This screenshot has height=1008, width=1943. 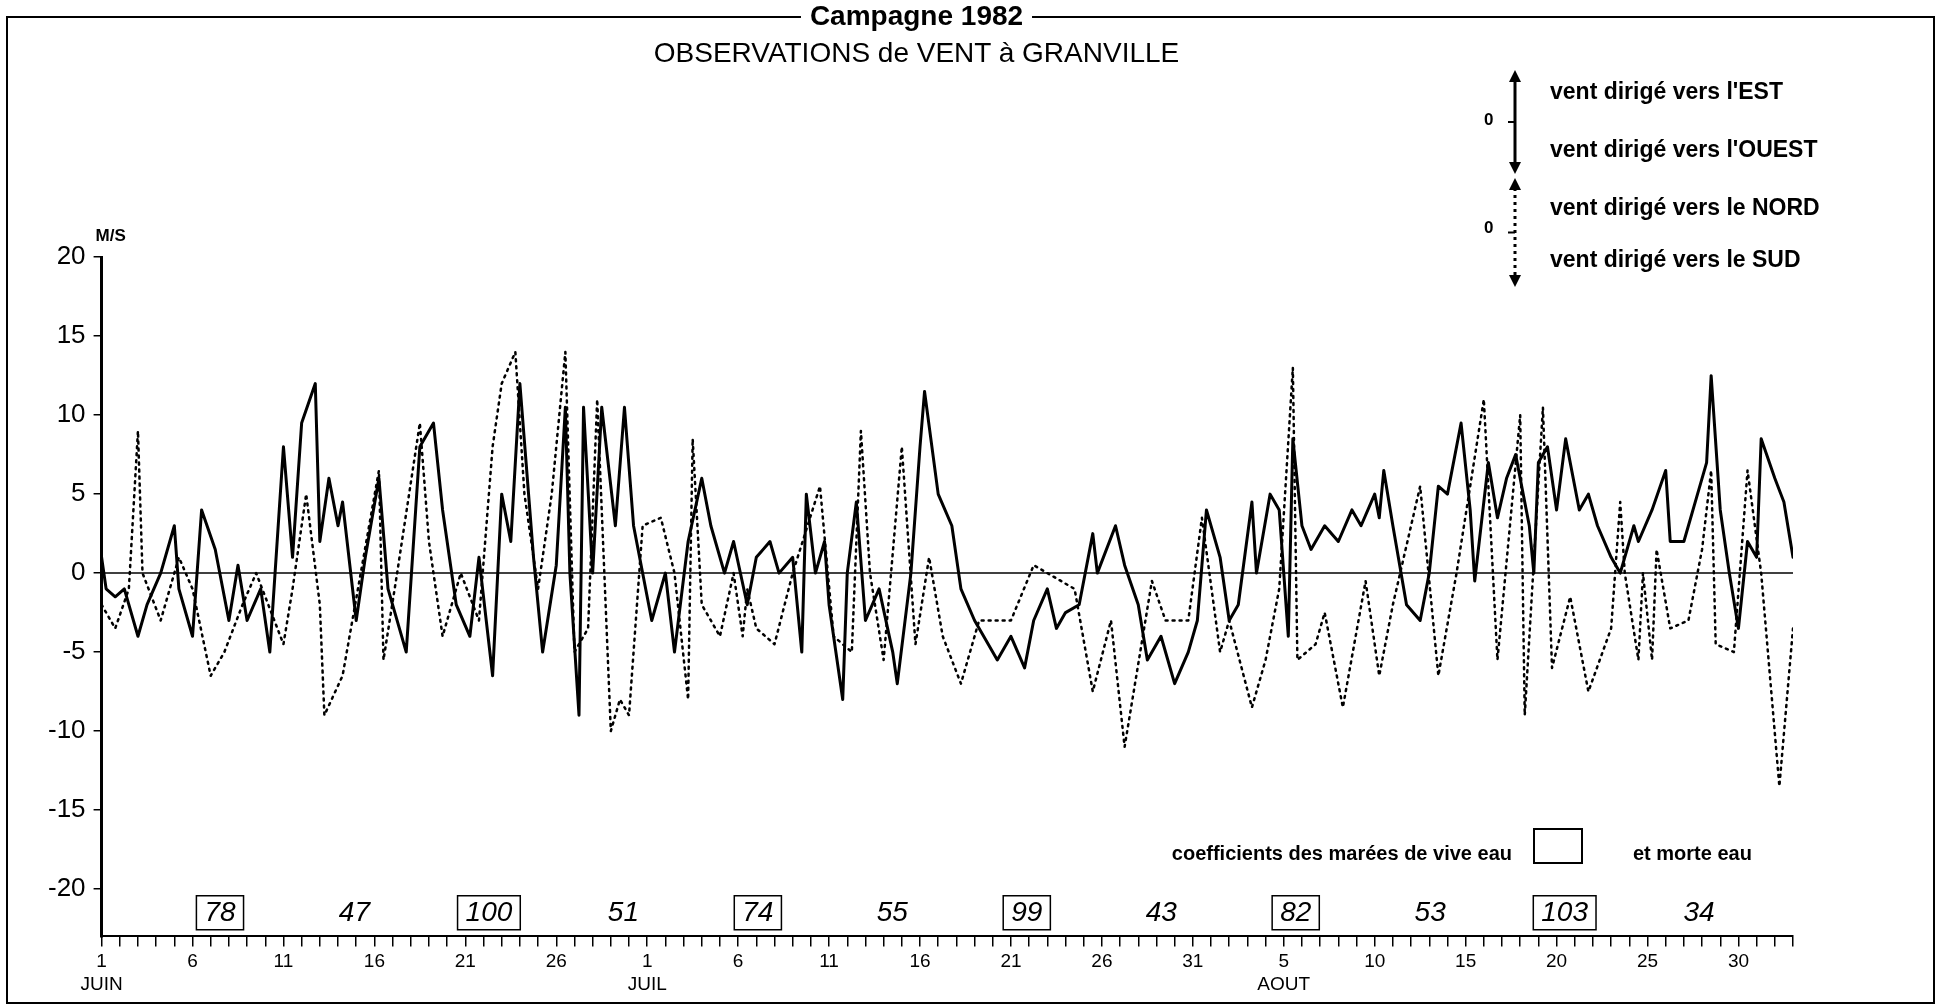 What do you see at coordinates (1699, 911) in the screenshot?
I see `annotation: 34` at bounding box center [1699, 911].